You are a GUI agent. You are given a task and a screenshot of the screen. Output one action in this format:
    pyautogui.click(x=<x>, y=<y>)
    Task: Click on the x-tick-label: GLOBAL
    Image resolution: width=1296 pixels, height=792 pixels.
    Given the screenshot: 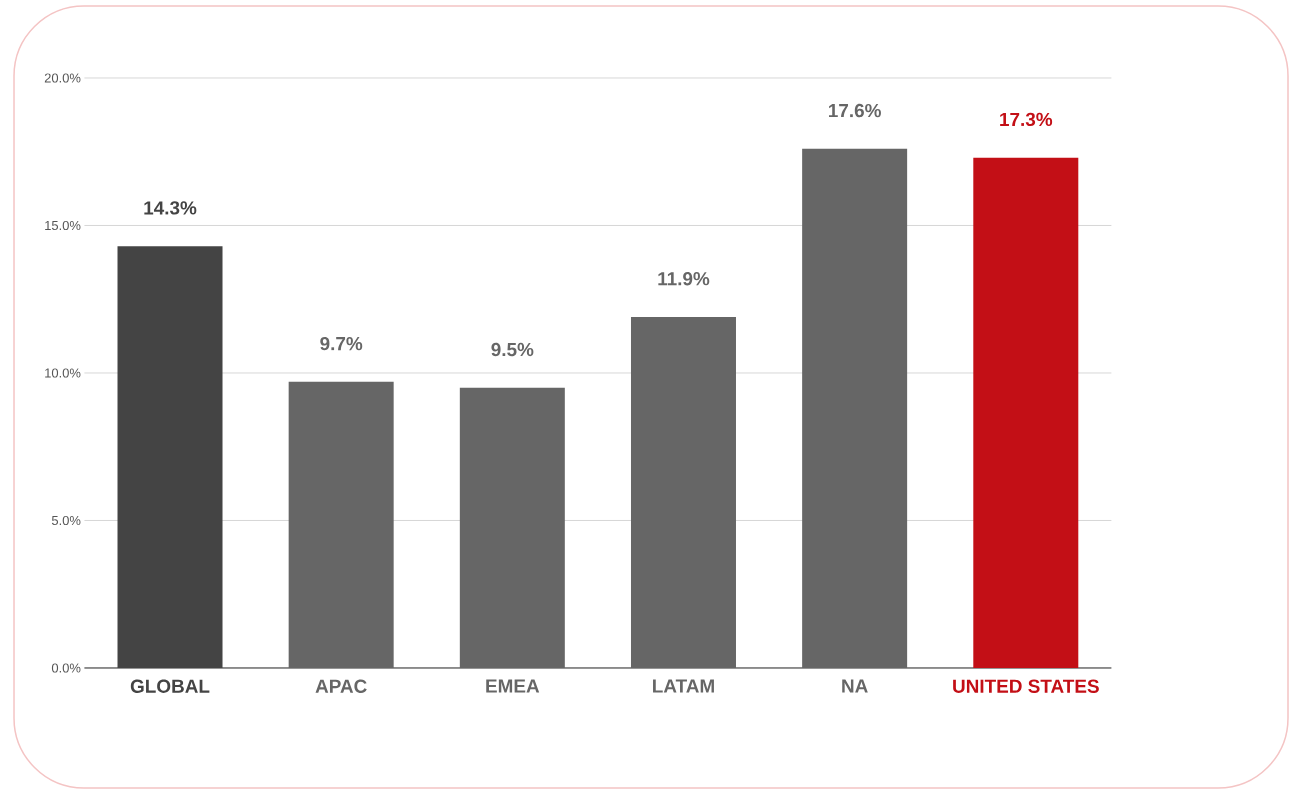 What is the action you would take?
    pyautogui.click(x=170, y=686)
    